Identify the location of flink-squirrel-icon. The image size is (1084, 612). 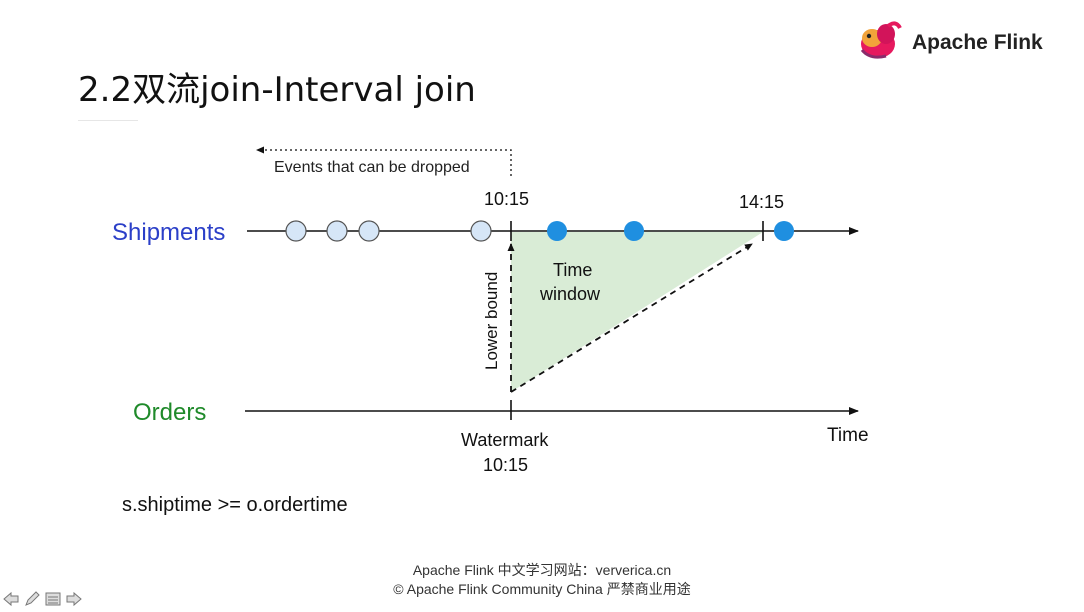
(881, 40).